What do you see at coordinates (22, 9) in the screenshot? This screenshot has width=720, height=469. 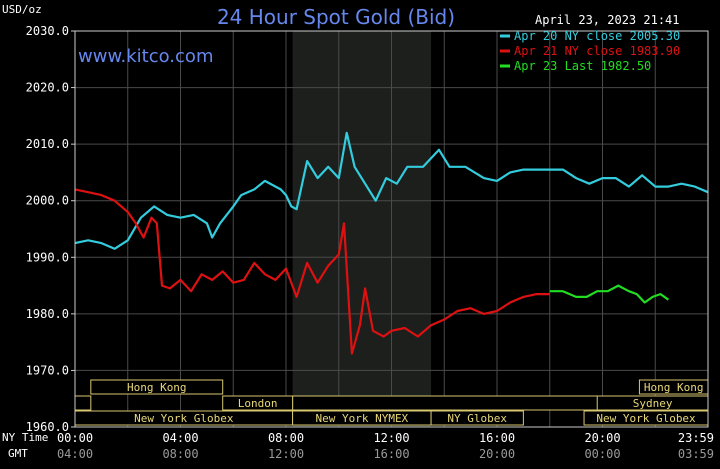 I see `y-axis-unit-label: USD/oz` at bounding box center [22, 9].